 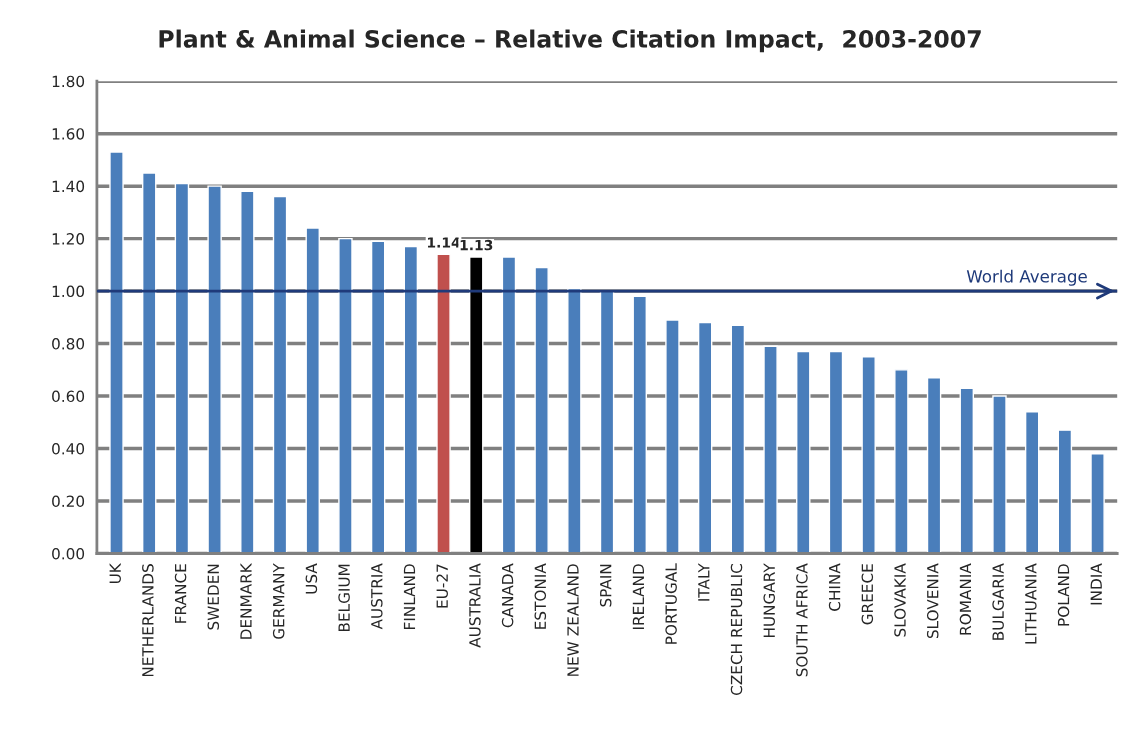 What do you see at coordinates (68, 291) in the screenshot?
I see `y-tick-label: 1.00` at bounding box center [68, 291].